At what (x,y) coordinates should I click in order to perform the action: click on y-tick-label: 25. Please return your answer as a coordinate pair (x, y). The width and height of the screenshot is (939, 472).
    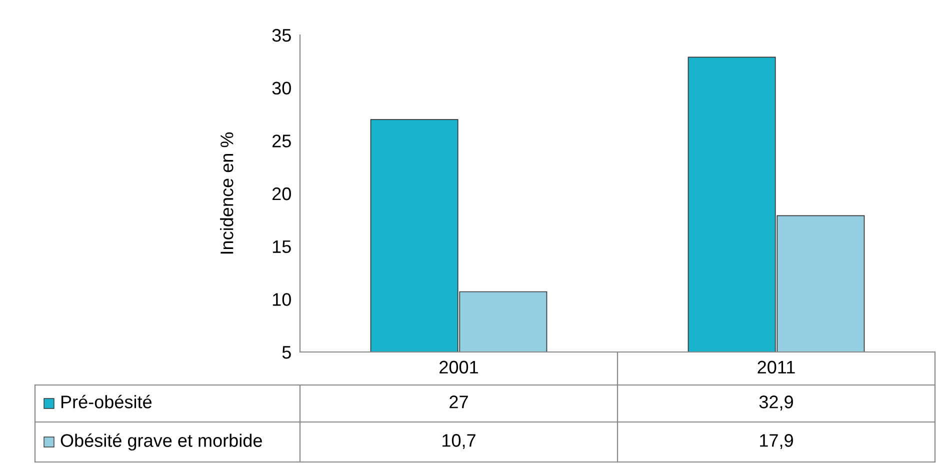
    Looking at the image, I should click on (281, 141).